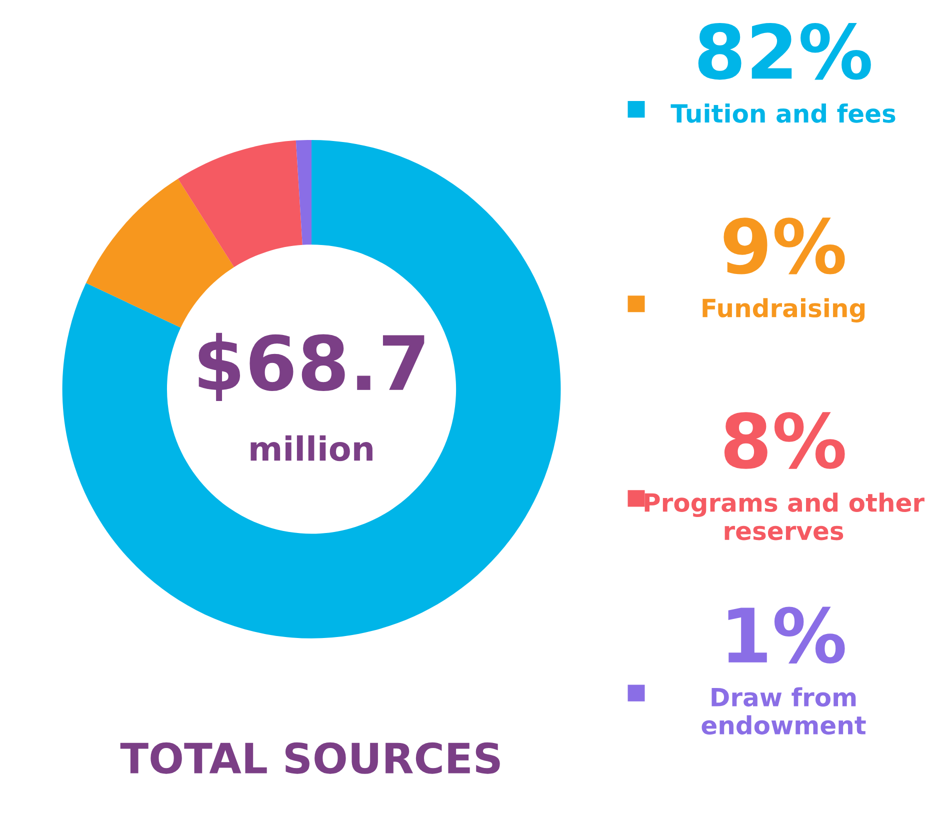 The height and width of the screenshot is (828, 944). What do you see at coordinates (784, 440) in the screenshot?
I see `data-label: 8%` at bounding box center [784, 440].